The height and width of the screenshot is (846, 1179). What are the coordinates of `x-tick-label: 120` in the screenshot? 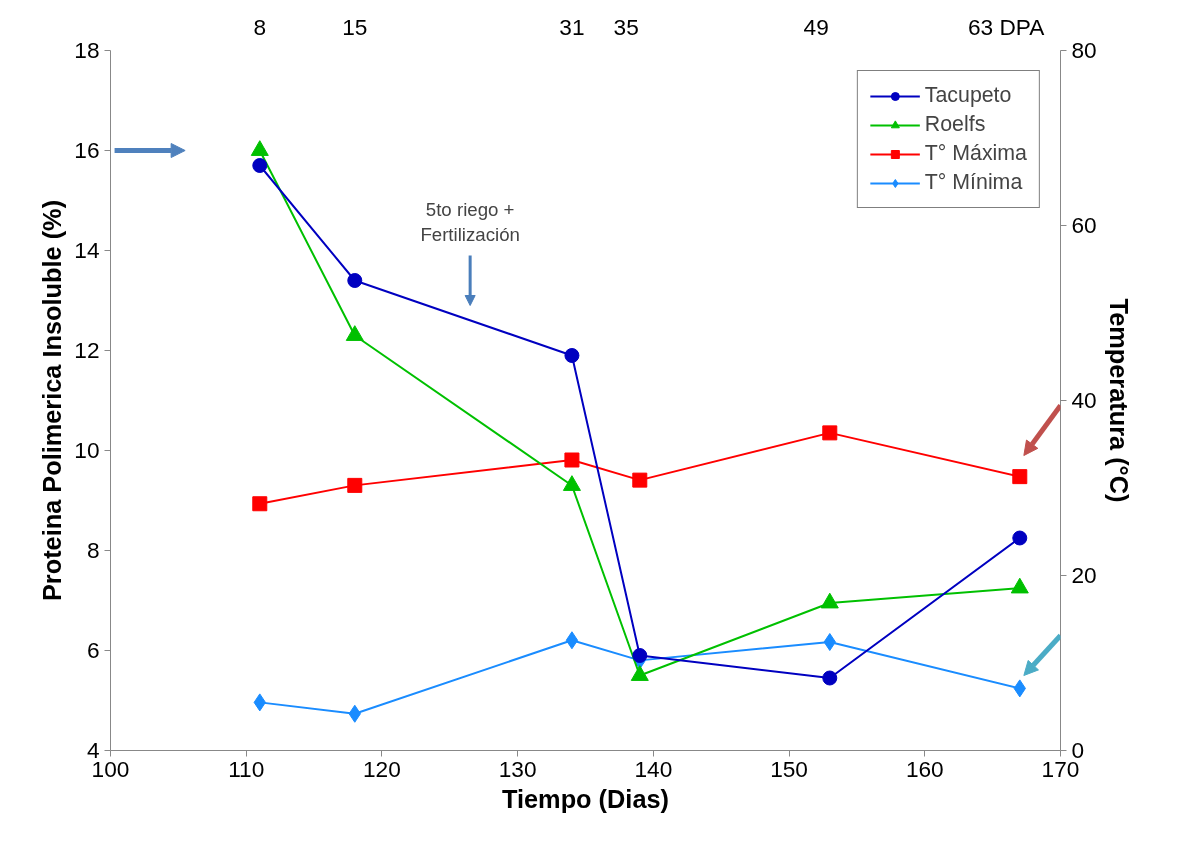 It's located at (382, 768).